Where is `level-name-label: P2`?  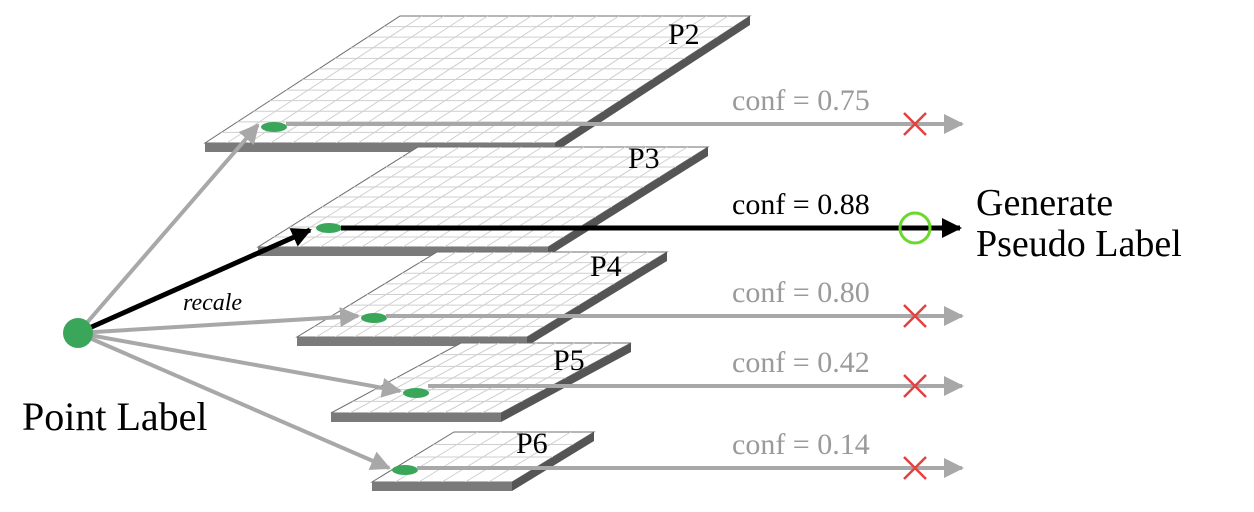 level-name-label: P2 is located at coordinates (684, 34).